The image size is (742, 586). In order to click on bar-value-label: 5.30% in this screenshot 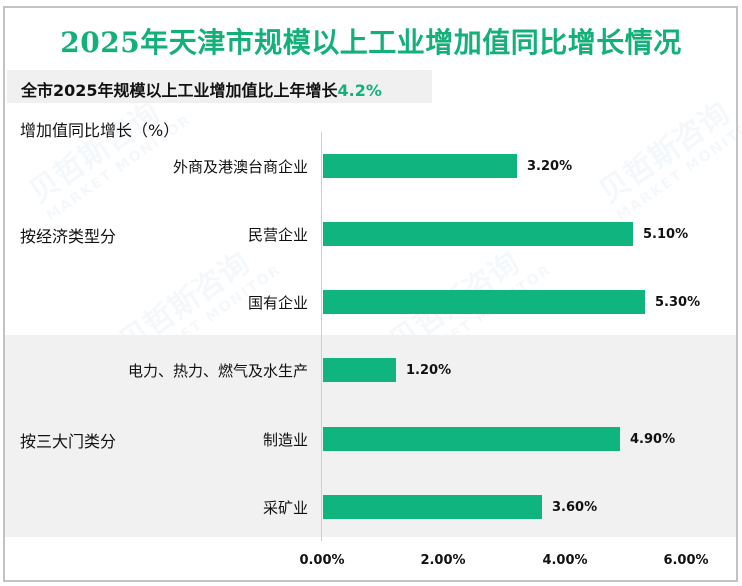, I will do `click(678, 302)`.